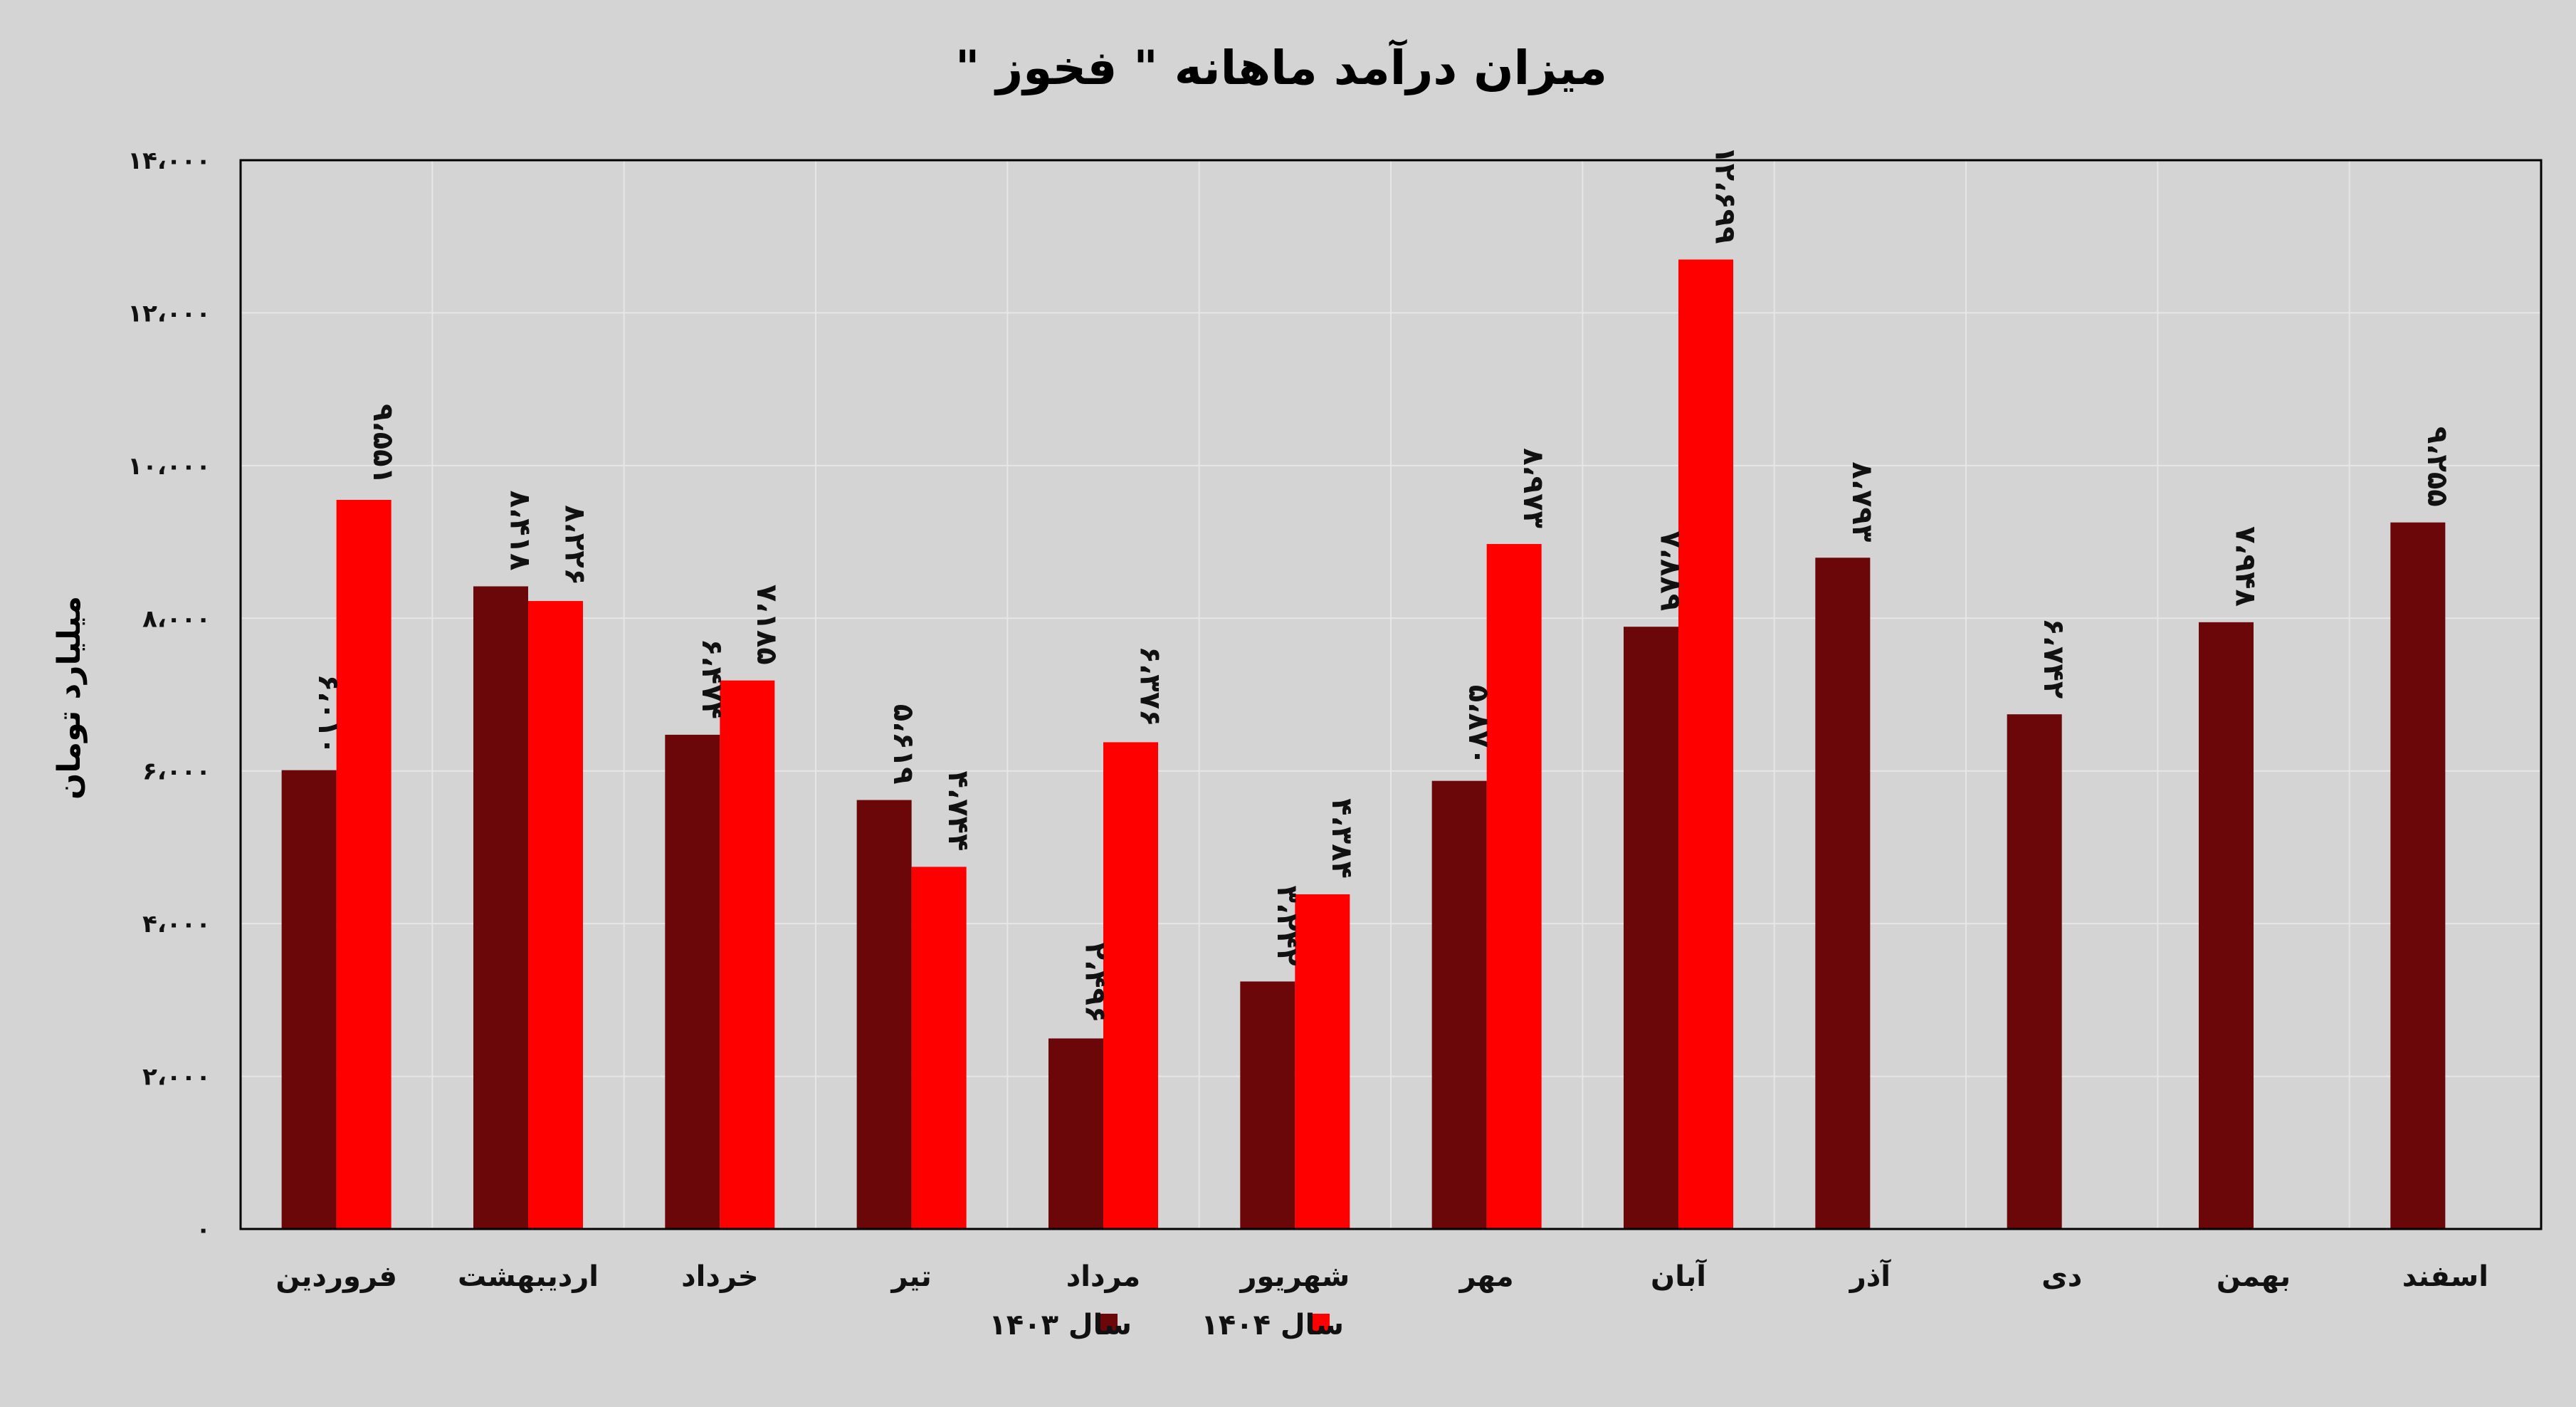  Describe the element at coordinates (712, 679) in the screenshot. I see `data-label: ۶،۴۷۴` at that location.